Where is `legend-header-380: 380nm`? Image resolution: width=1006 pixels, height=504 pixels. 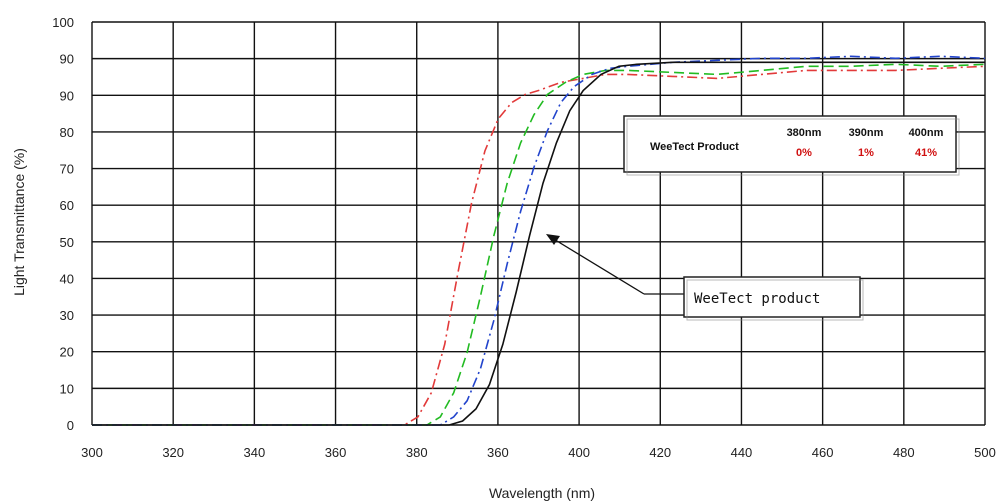 legend-header-380: 380nm is located at coordinates (804, 133).